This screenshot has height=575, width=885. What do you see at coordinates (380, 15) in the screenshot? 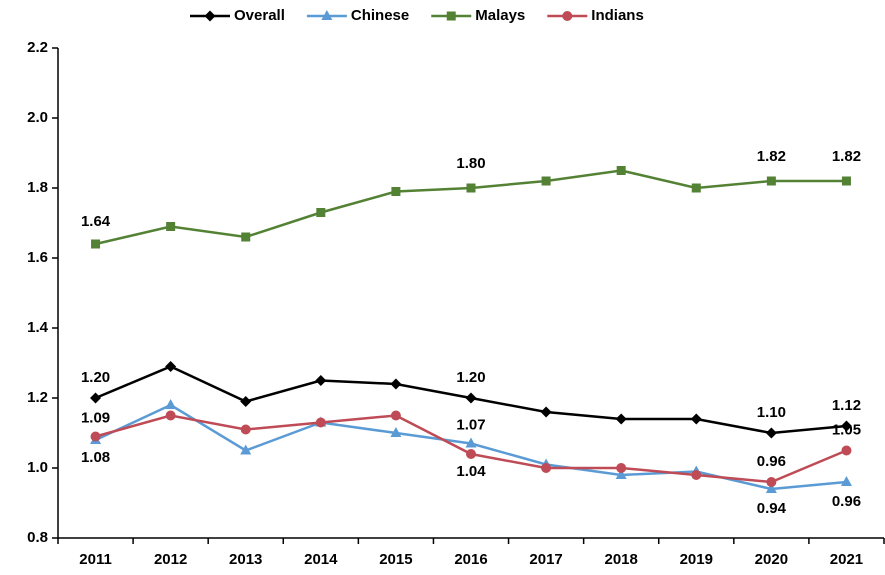
I see `legend-label: Chinese` at bounding box center [380, 15].